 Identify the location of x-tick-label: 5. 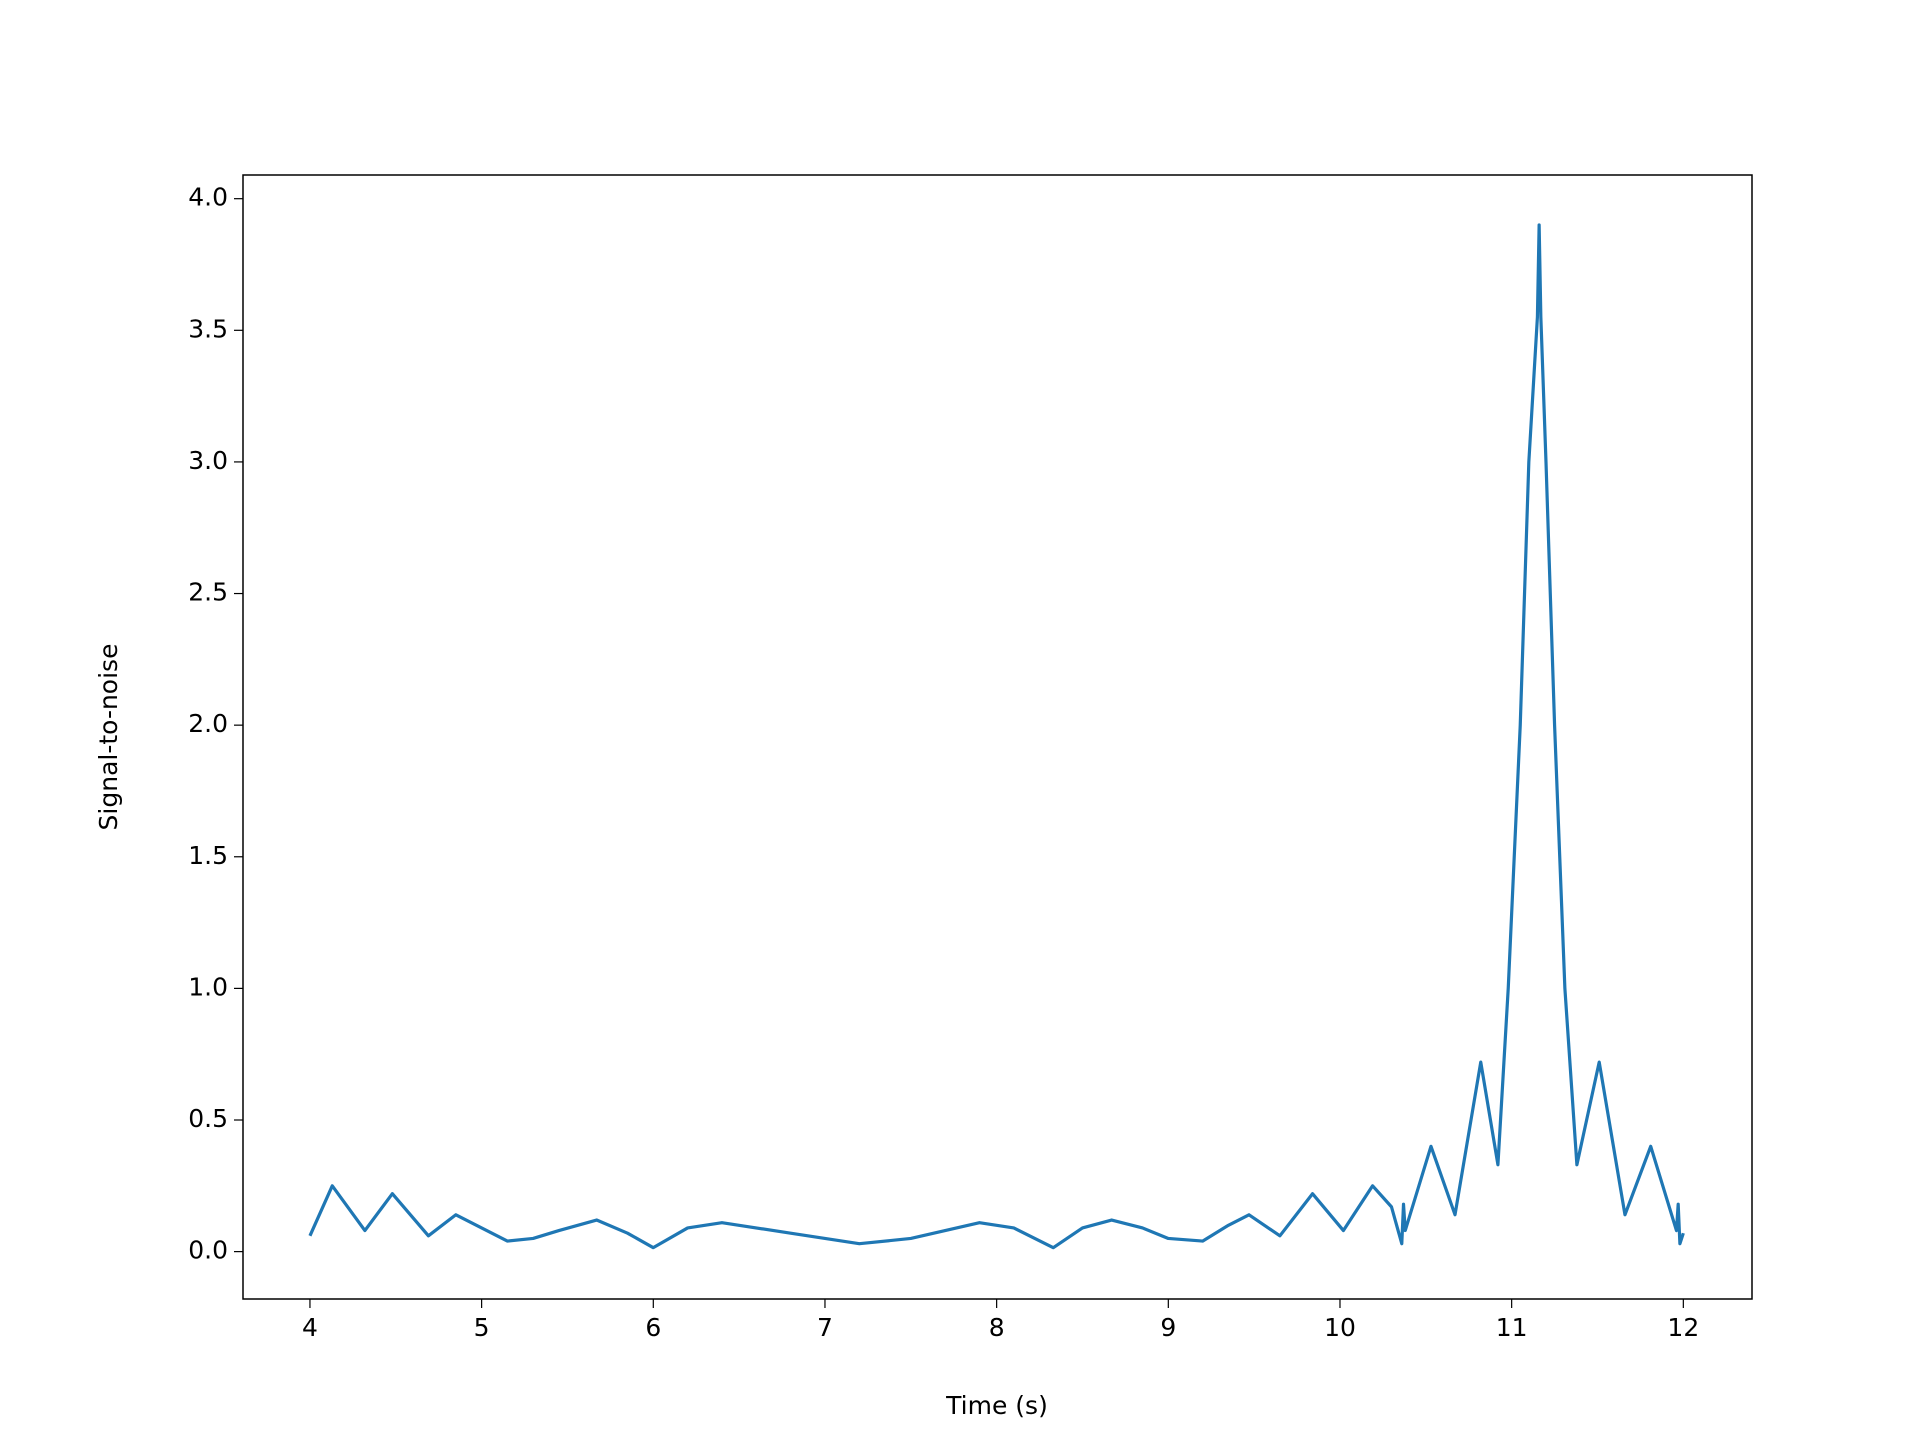
(482, 1327).